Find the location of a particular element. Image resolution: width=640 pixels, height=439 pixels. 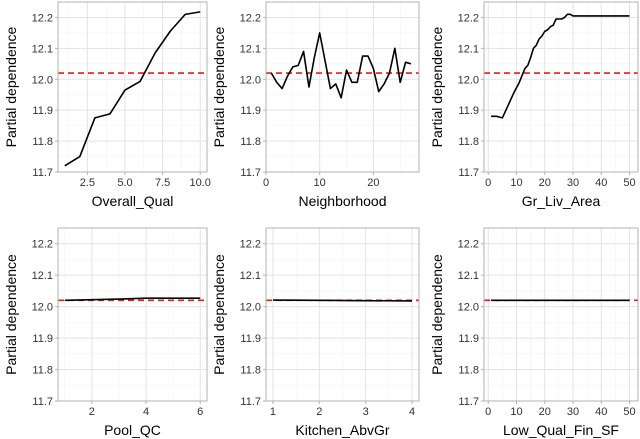

x-axis-title: Kitchen_AbvGr is located at coordinates (342, 430).